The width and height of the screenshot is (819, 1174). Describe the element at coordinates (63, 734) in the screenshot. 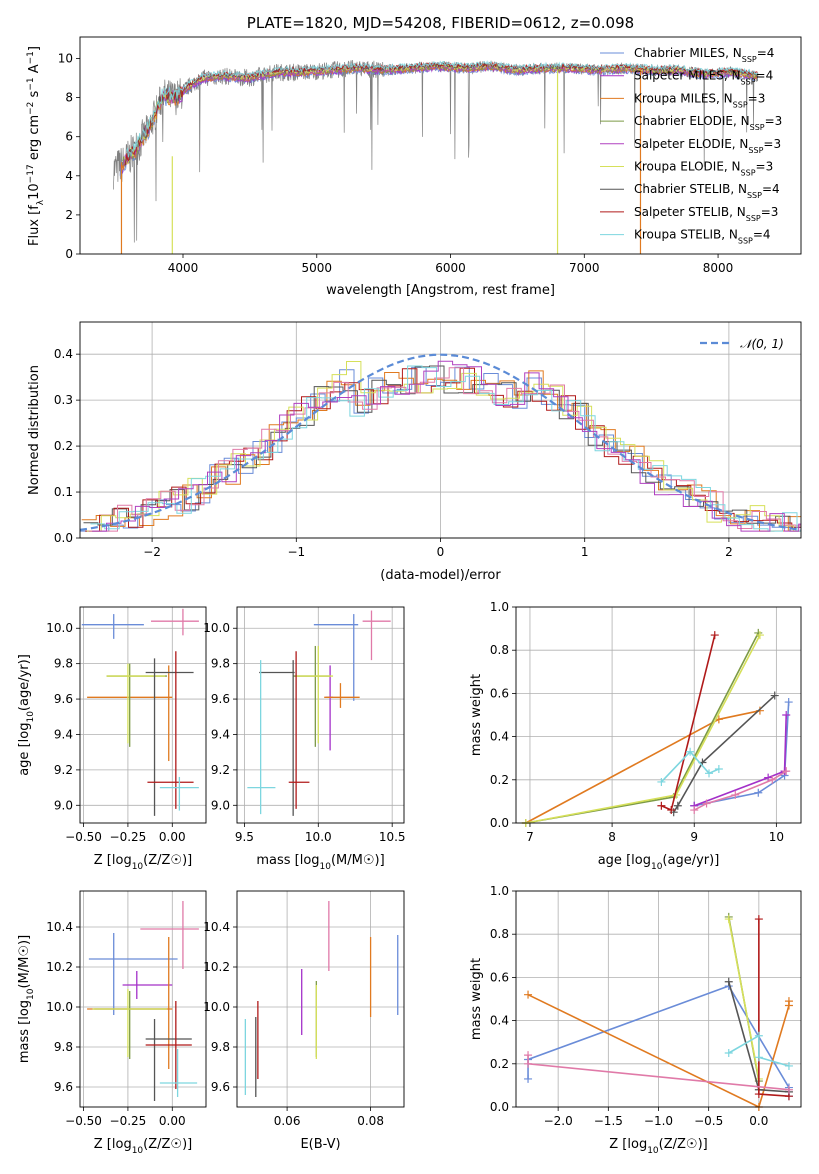

I see `y-tick-label: 9.4` at that location.